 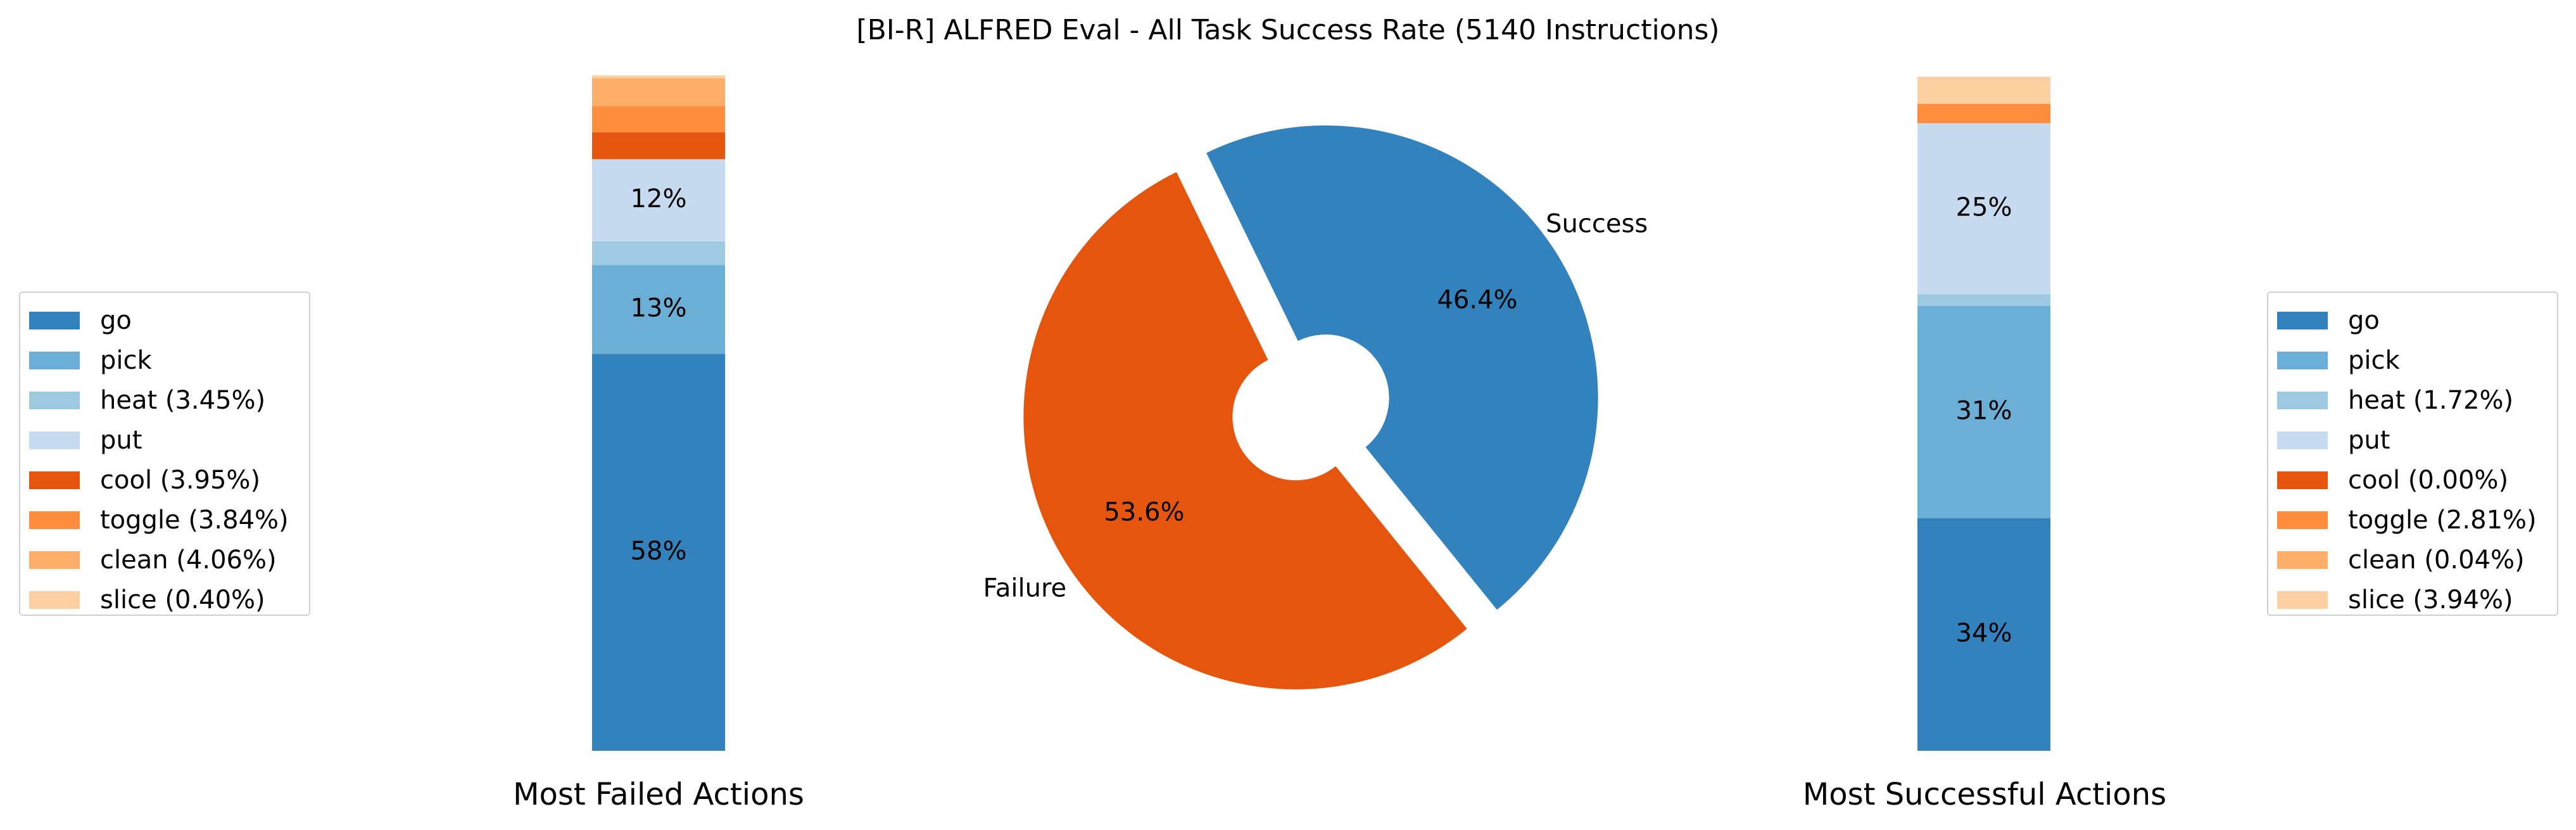 What do you see at coordinates (2430, 600) in the screenshot?
I see `success-legend-label-slice: slice (3.94%)` at bounding box center [2430, 600].